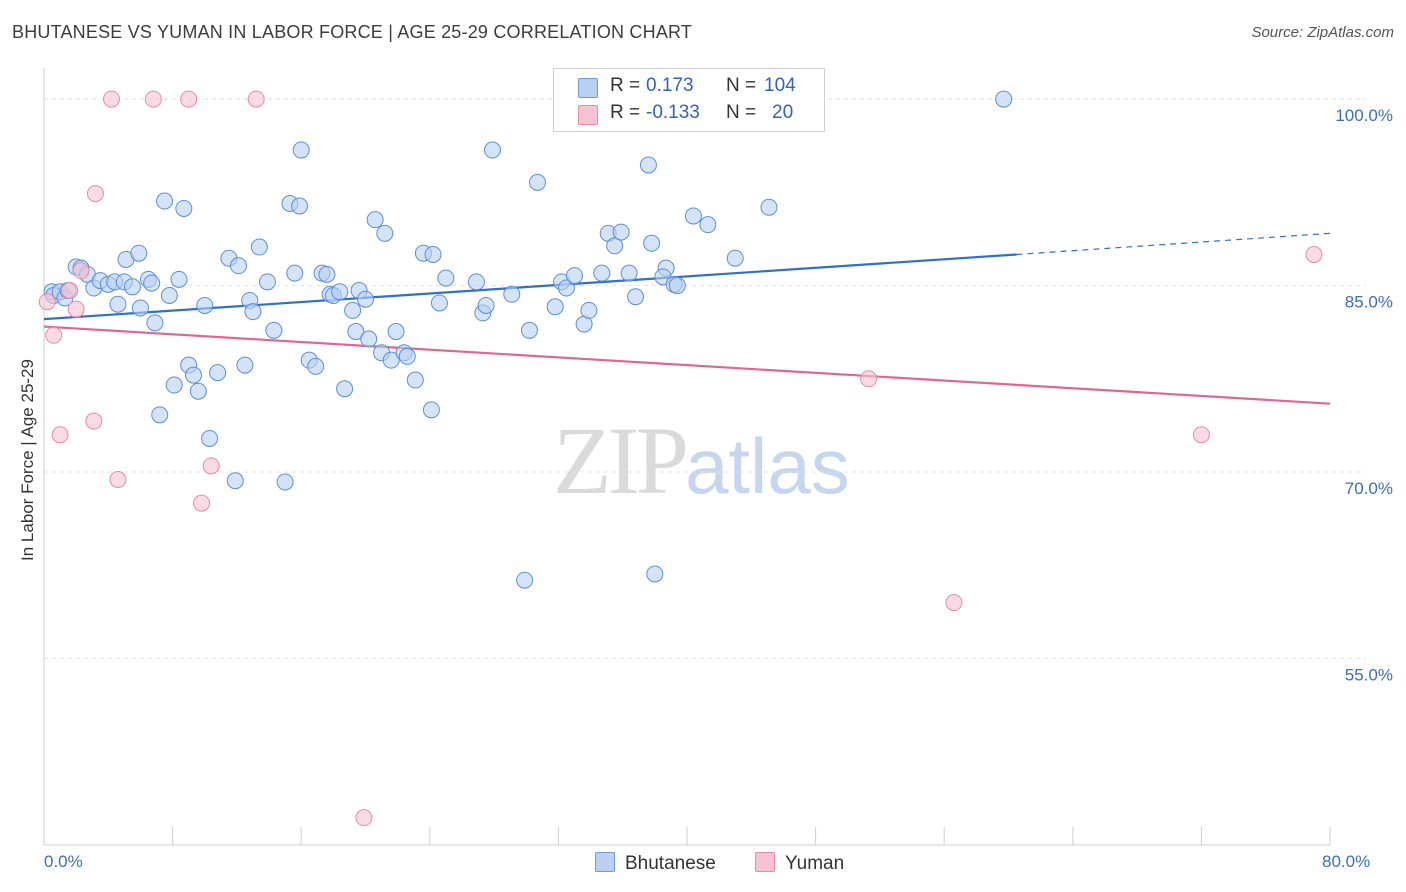 Image resolution: width=1406 pixels, height=892 pixels. What do you see at coordinates (1369, 302) in the screenshot?
I see `y-tick-label: 85.0%` at bounding box center [1369, 302].